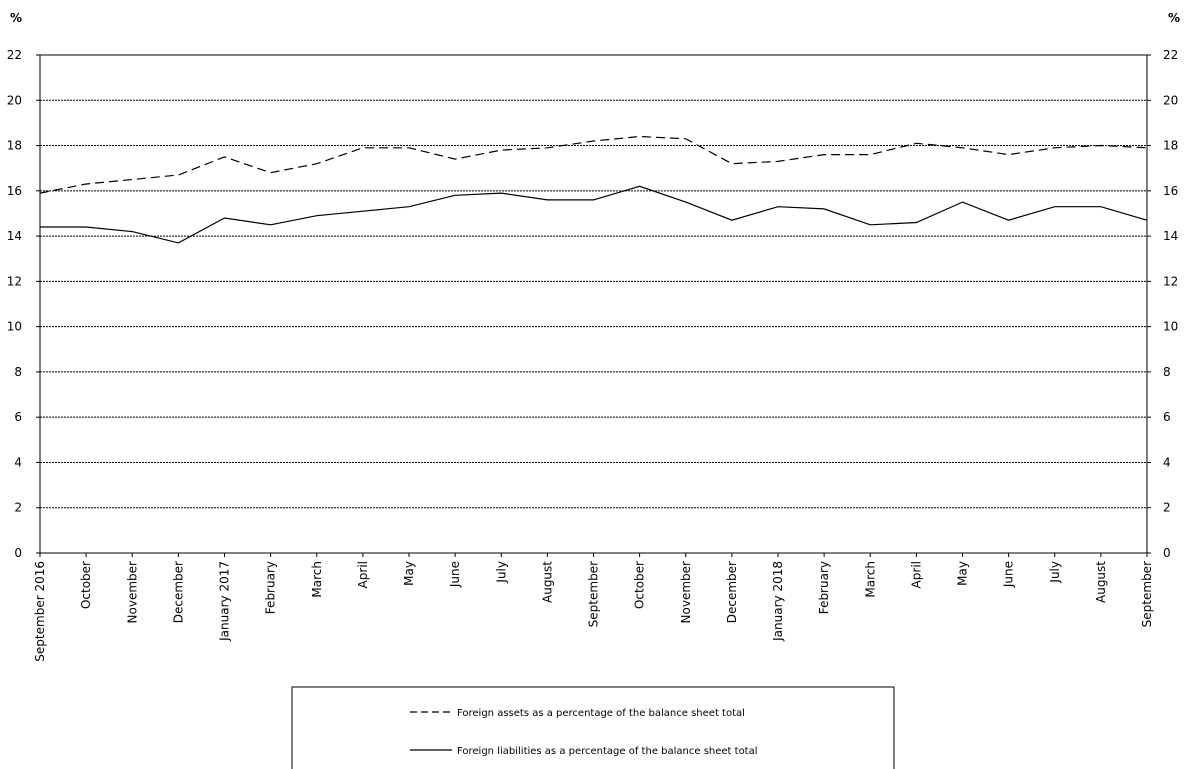 Image resolution: width=1188 pixels, height=769 pixels. Describe the element at coordinates (225, 601) in the screenshot. I see `x-tick-label: January 2017` at that location.